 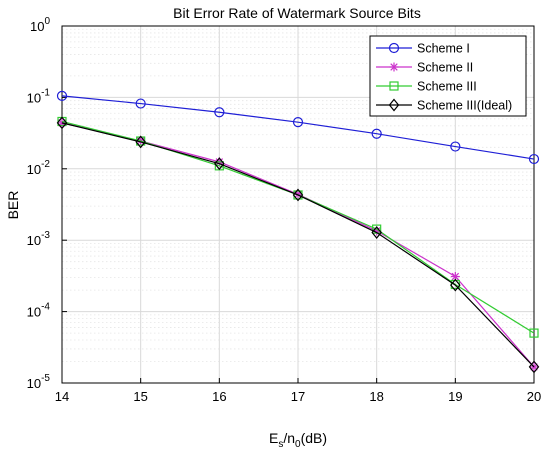 I want to click on series-line, so click(x=298, y=127).